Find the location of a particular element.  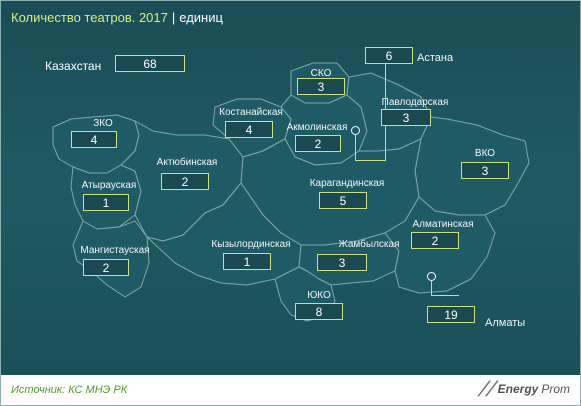

value-almaty-city: 19 is located at coordinates (451, 314).